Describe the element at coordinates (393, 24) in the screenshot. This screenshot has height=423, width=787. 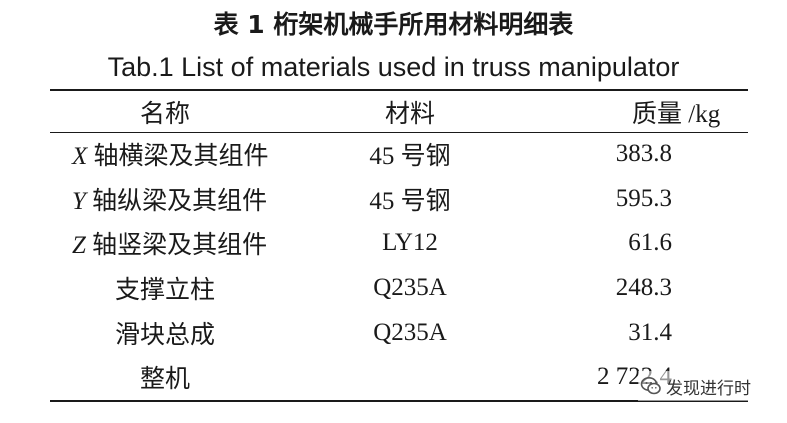
I see `table-title-chinese: 表 1 桁架机械手所用材料明细表` at that location.